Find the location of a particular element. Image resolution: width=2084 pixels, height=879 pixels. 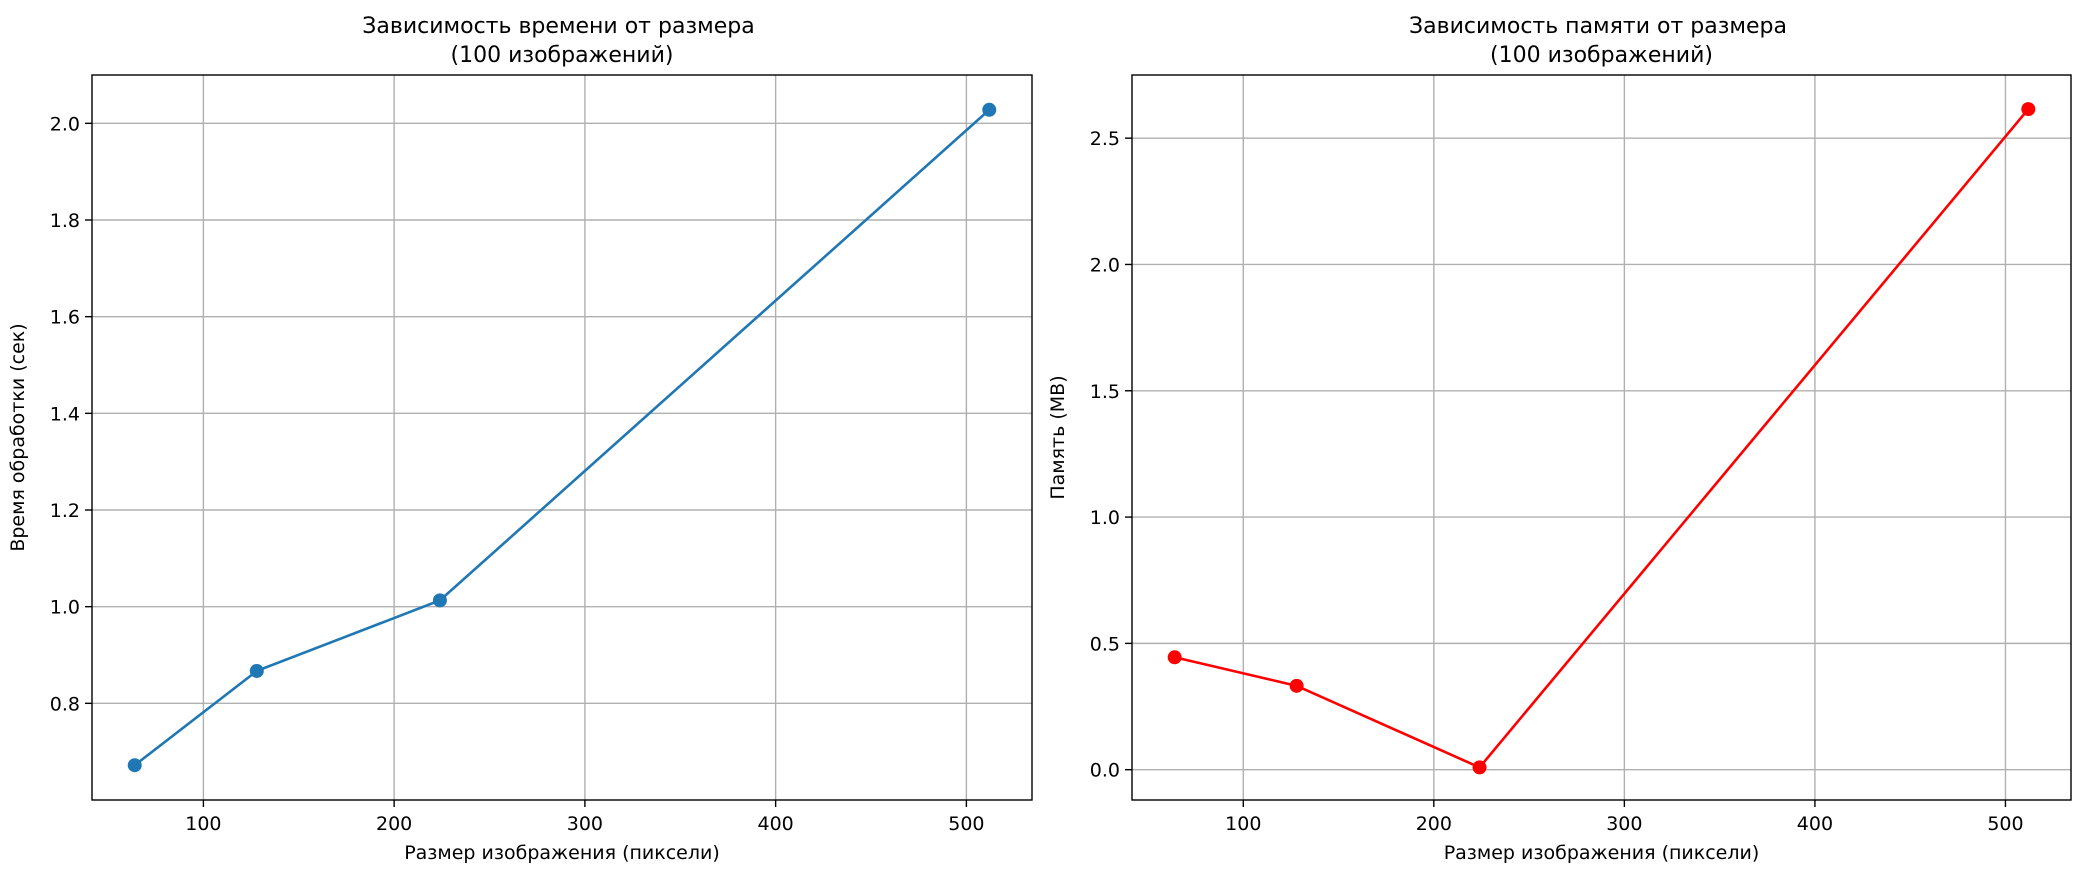

memory-chart-y-tick-label: 2.5 is located at coordinates (1105, 139).